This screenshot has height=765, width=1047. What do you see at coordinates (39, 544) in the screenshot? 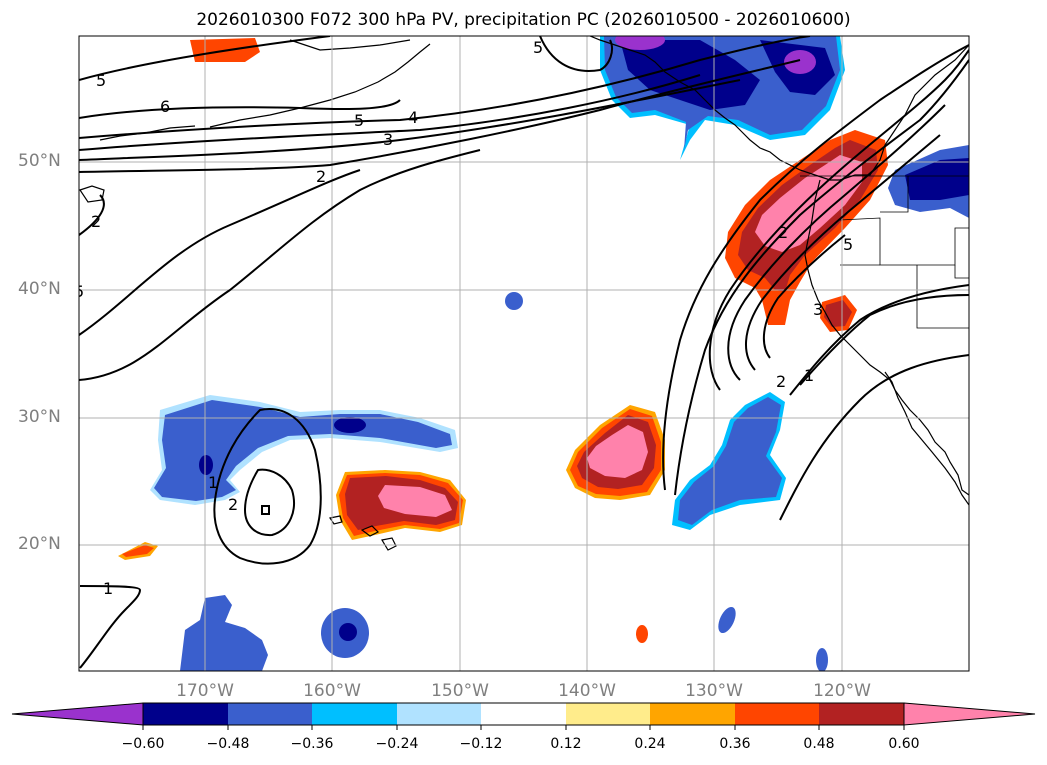
I see `lat-label: 20°N` at bounding box center [39, 544].